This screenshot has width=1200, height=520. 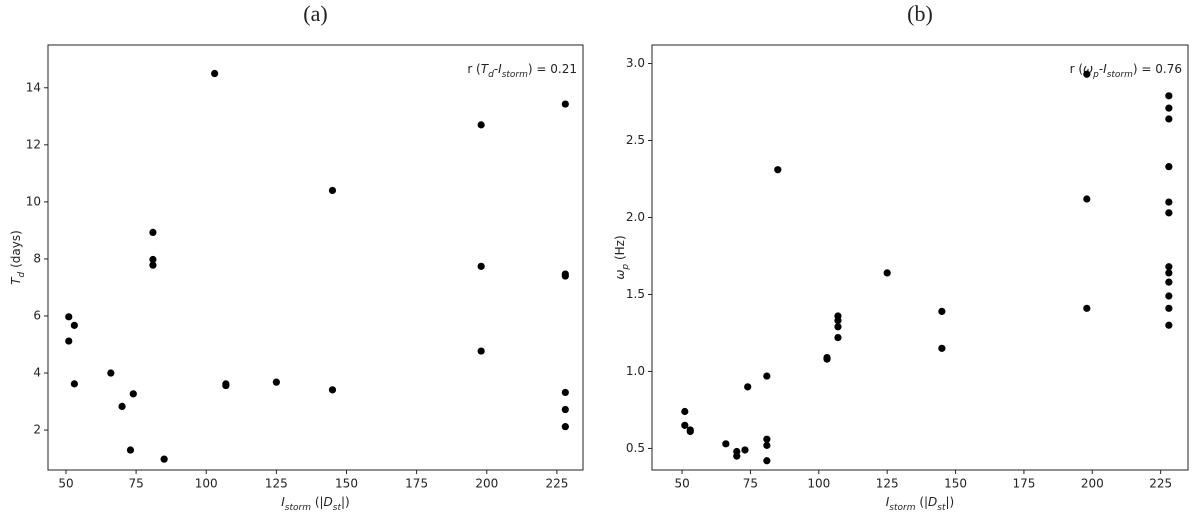 What do you see at coordinates (33, 144) in the screenshot?
I see `y-tick-label: 12` at bounding box center [33, 144].